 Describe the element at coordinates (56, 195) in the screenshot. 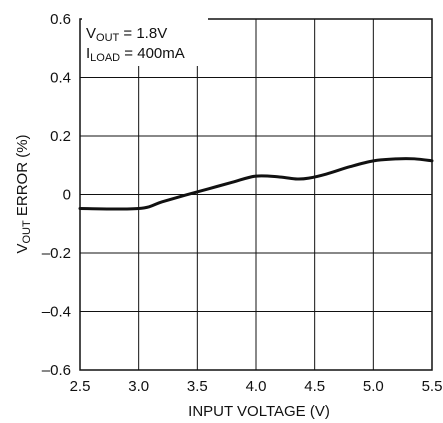

I see `y-tick-labels: –0.6 –0.4 –0.2 0 0.2 0.4 0.6` at that location.